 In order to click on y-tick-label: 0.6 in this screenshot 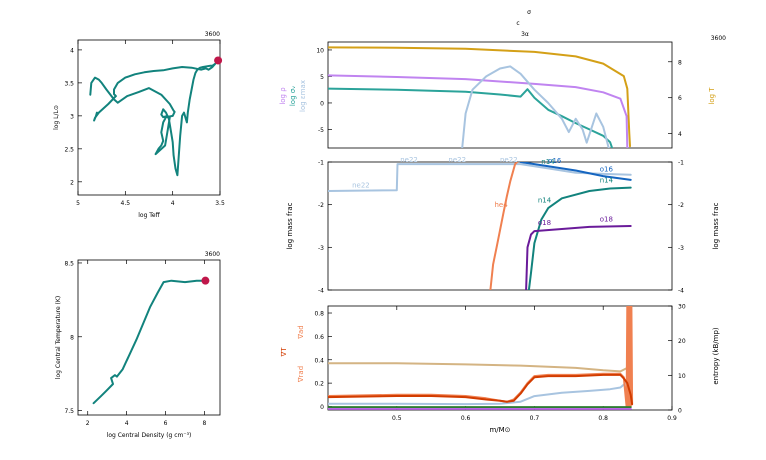, I will do `click(319, 337)`.